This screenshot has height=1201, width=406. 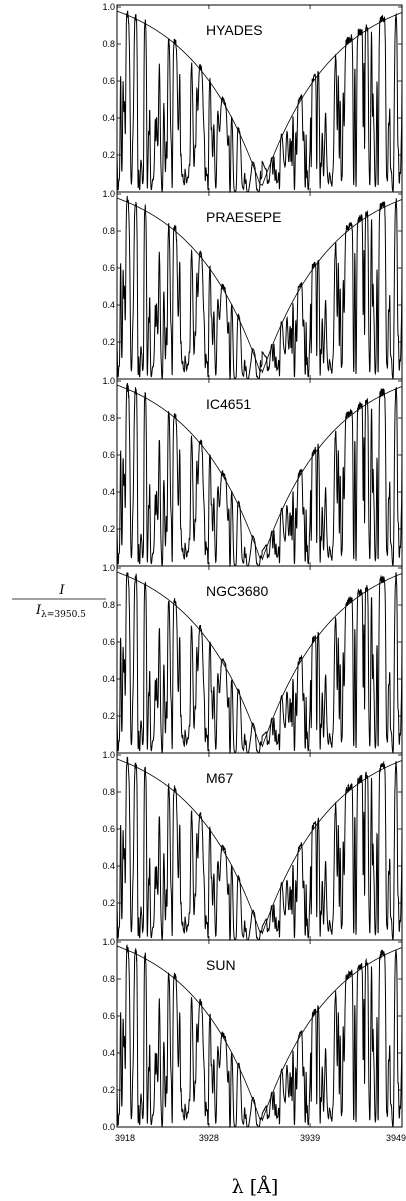 I want to click on panel-label: IC4651, so click(x=228, y=404).